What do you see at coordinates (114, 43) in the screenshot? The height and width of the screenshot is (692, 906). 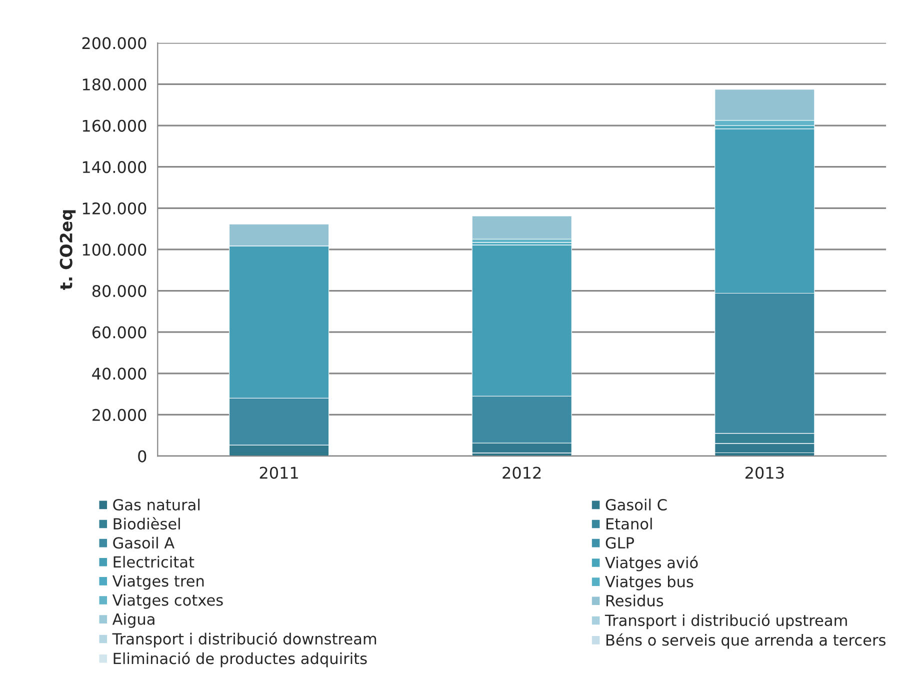 I see `y-tick-label: 200.000` at bounding box center [114, 43].